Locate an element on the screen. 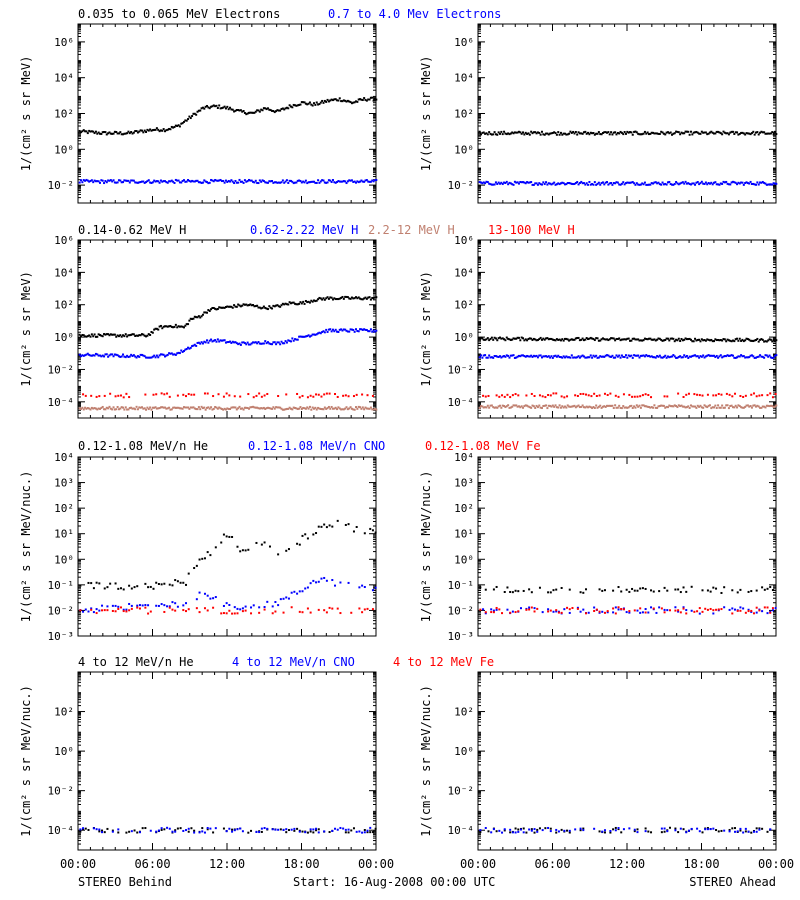 The height and width of the screenshot is (900, 800). x-tick-label: 00:00 is located at coordinates (776, 864).